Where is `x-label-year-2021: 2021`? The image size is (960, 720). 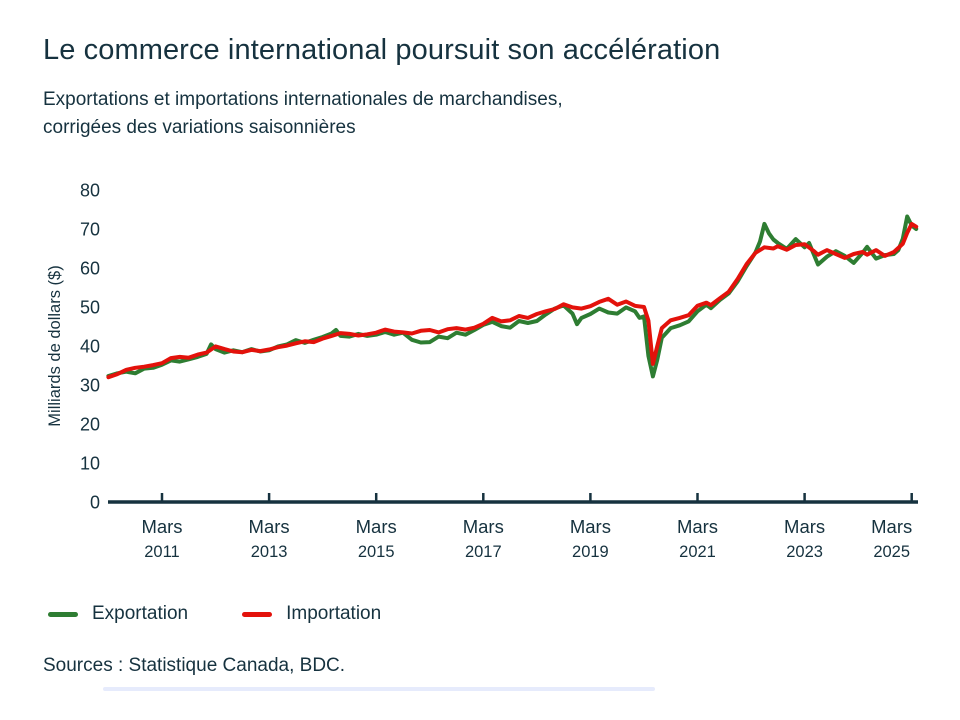 x-label-year-2021: 2021 is located at coordinates (697, 552).